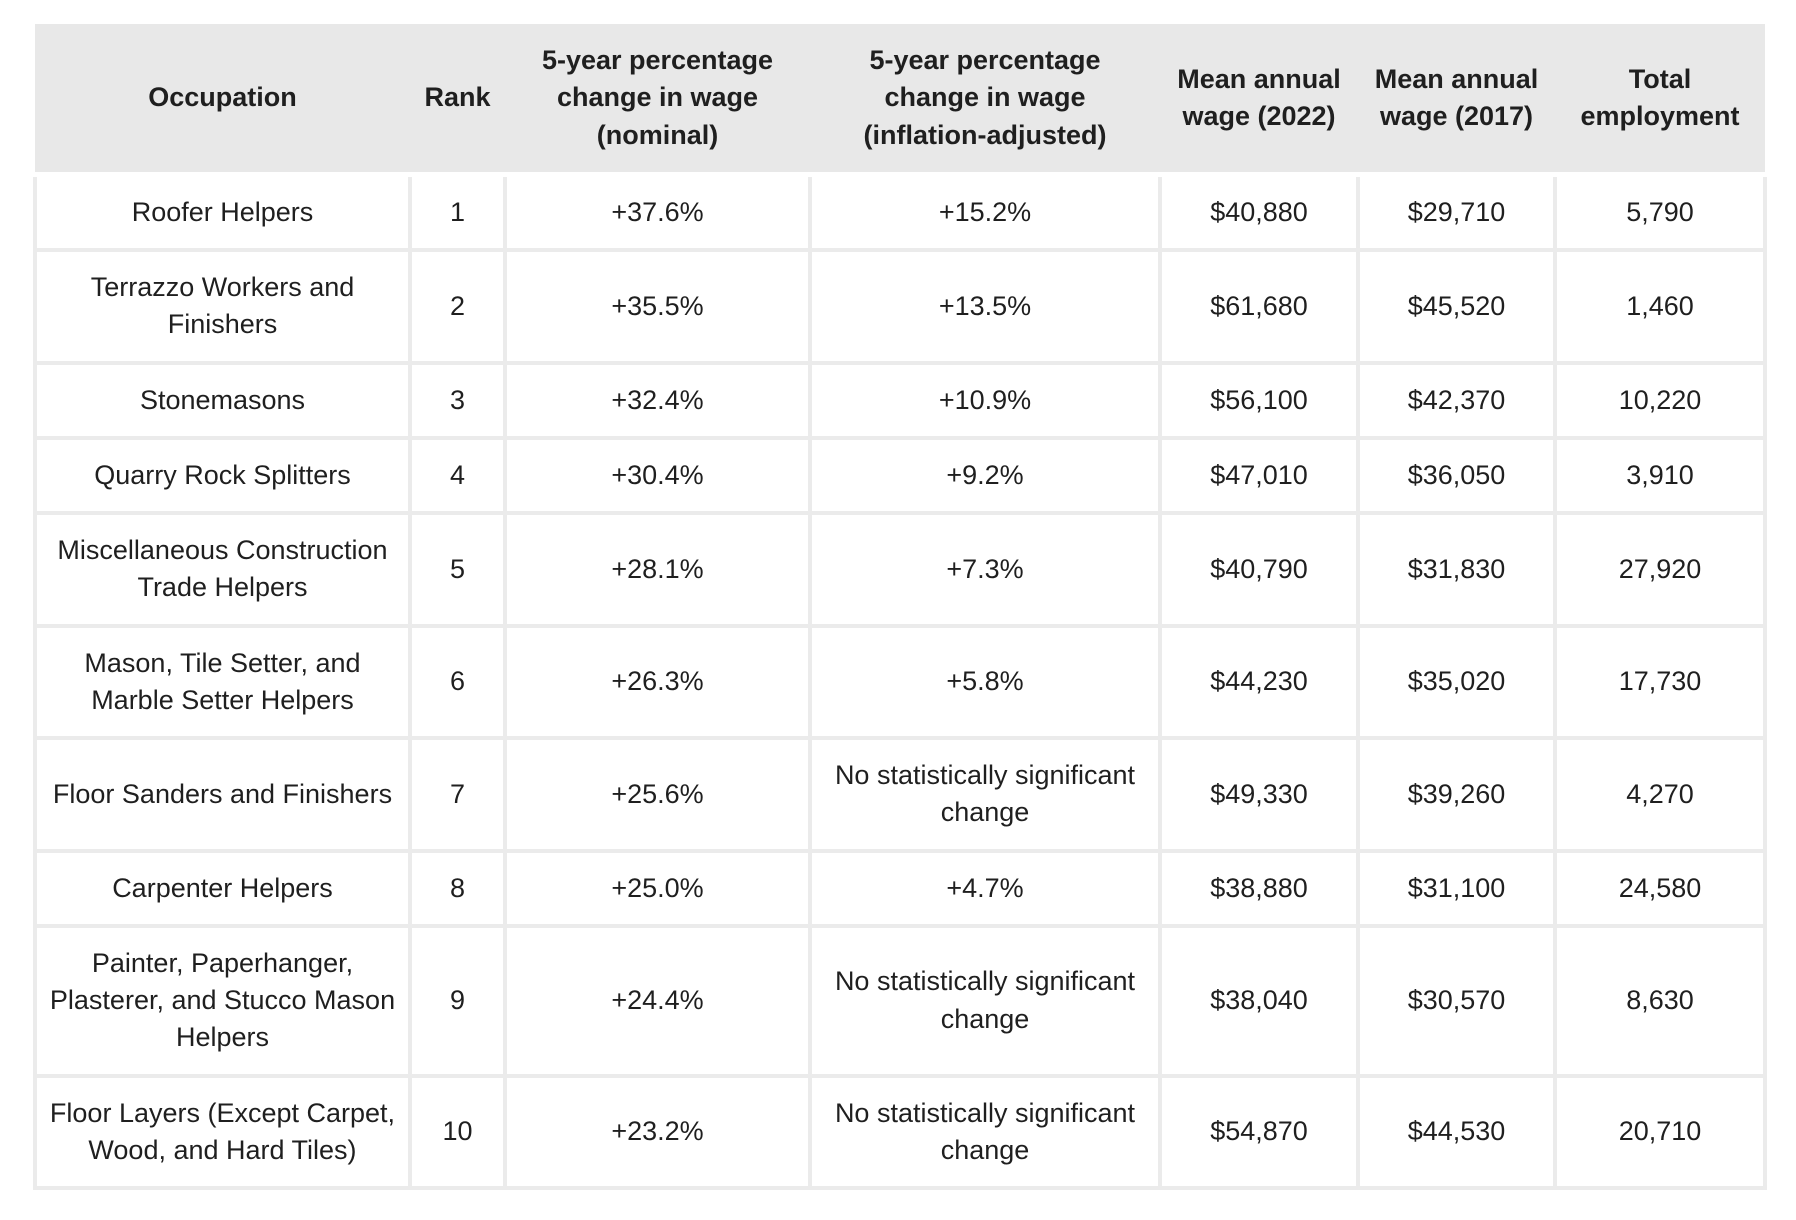 The image size is (1796, 1220). Describe the element at coordinates (1660, 306) in the screenshot. I see `cell-total-employment: 1,460` at that location.